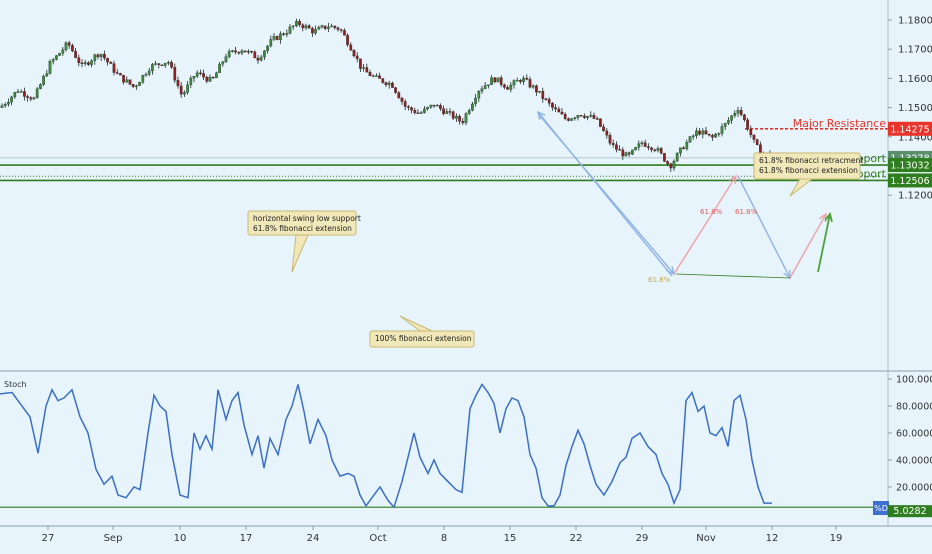 The height and width of the screenshot is (554, 932). I want to click on stoch-title: Stoch, so click(15, 384).